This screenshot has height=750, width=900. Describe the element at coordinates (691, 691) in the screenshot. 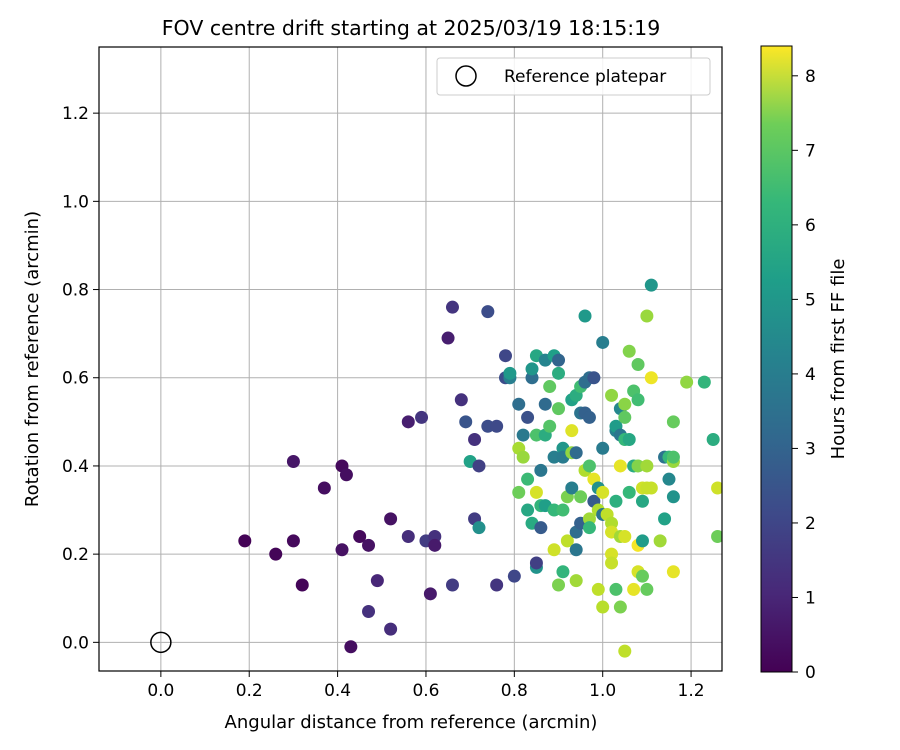

I see `x-tick-label: 1.2` at that location.